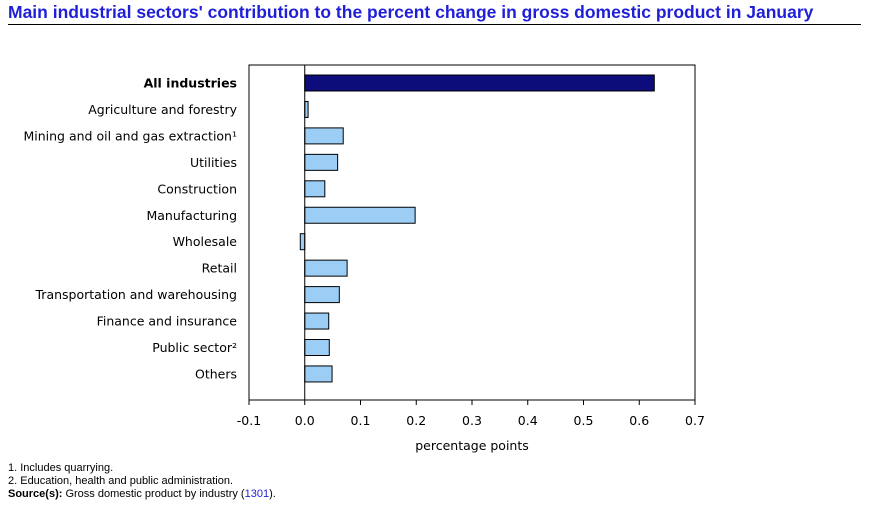 The height and width of the screenshot is (512, 869). Describe the element at coordinates (272, 494) in the screenshot. I see `source-end: ).` at that location.